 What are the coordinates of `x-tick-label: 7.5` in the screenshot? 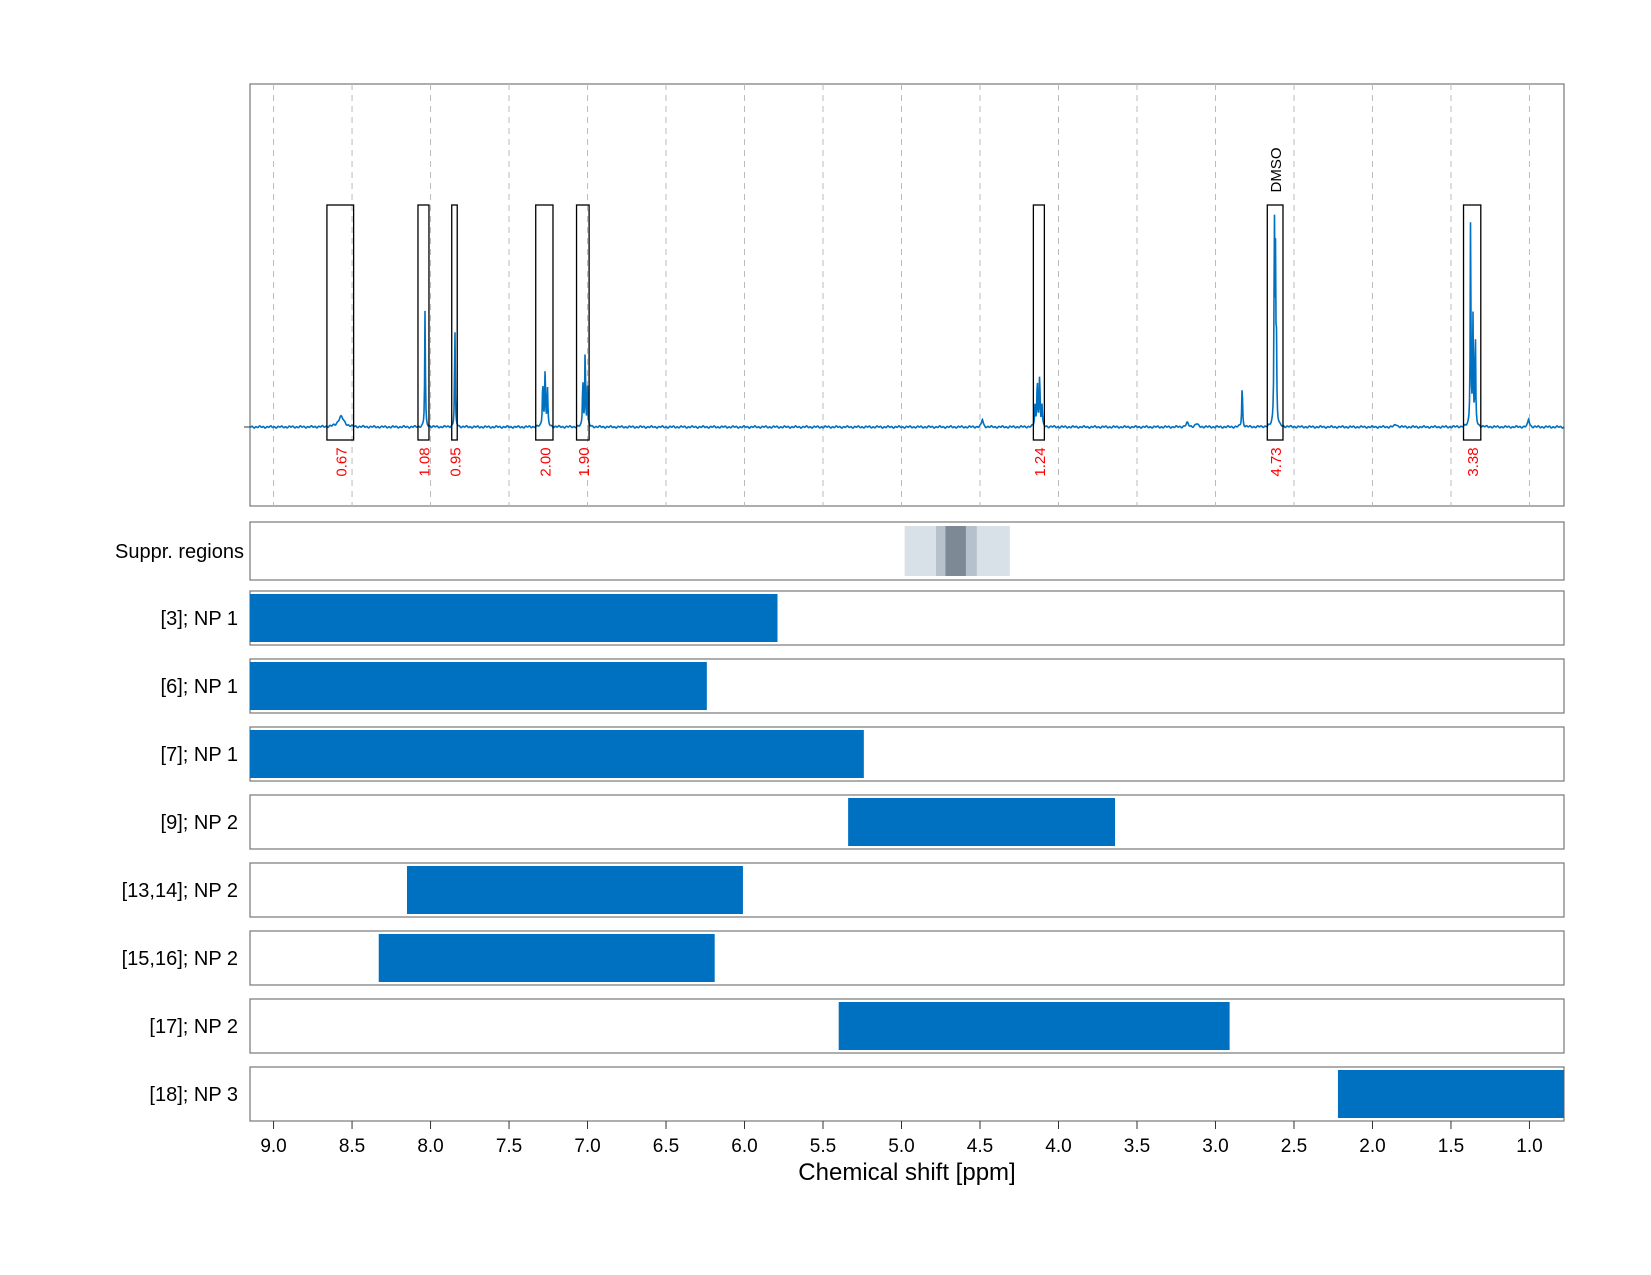 It's located at (509, 1146).